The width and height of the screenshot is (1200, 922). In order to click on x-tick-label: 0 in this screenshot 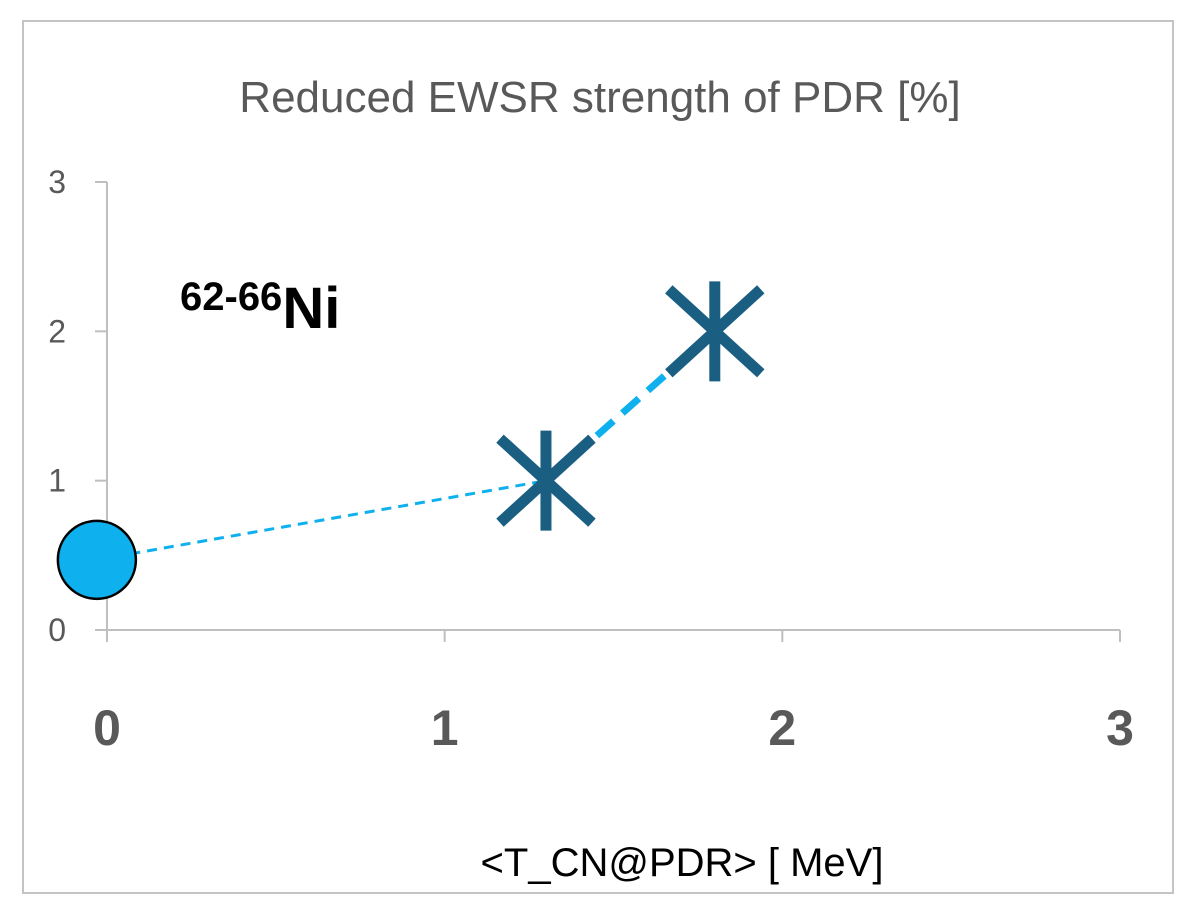, I will do `click(107, 728)`.